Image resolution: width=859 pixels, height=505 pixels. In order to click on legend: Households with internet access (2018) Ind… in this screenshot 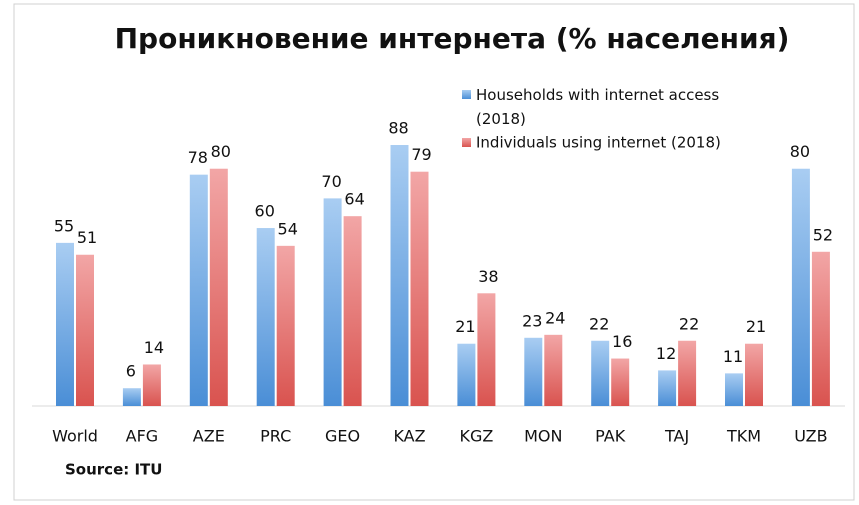, I will do `click(591, 119)`.